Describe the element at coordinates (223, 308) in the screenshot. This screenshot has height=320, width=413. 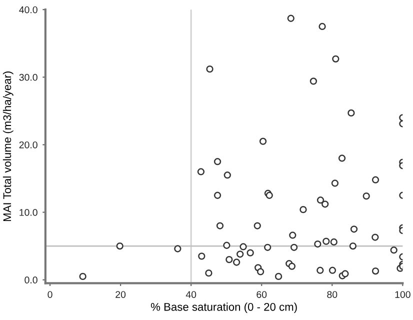
I see `x-axis-title: % Base saturation (0 - 20 cm)` at that location.